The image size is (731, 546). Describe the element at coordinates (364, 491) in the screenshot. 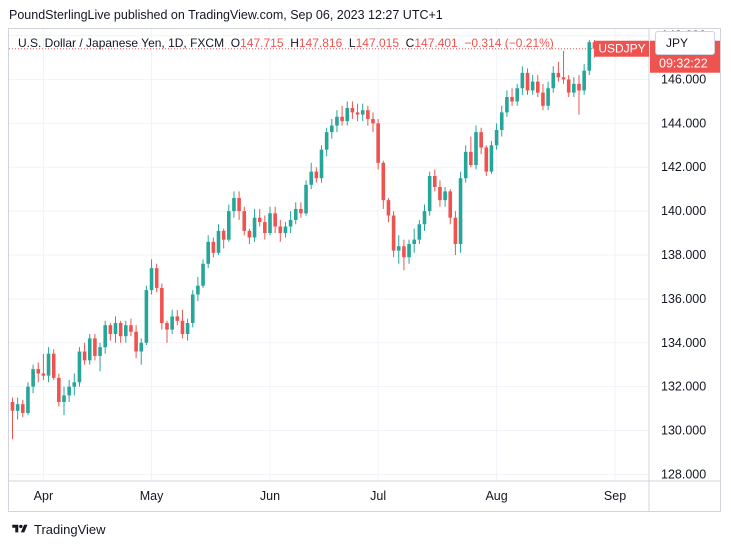

I see `x-axis: Apr May Jun Jul Aug Sep` at that location.